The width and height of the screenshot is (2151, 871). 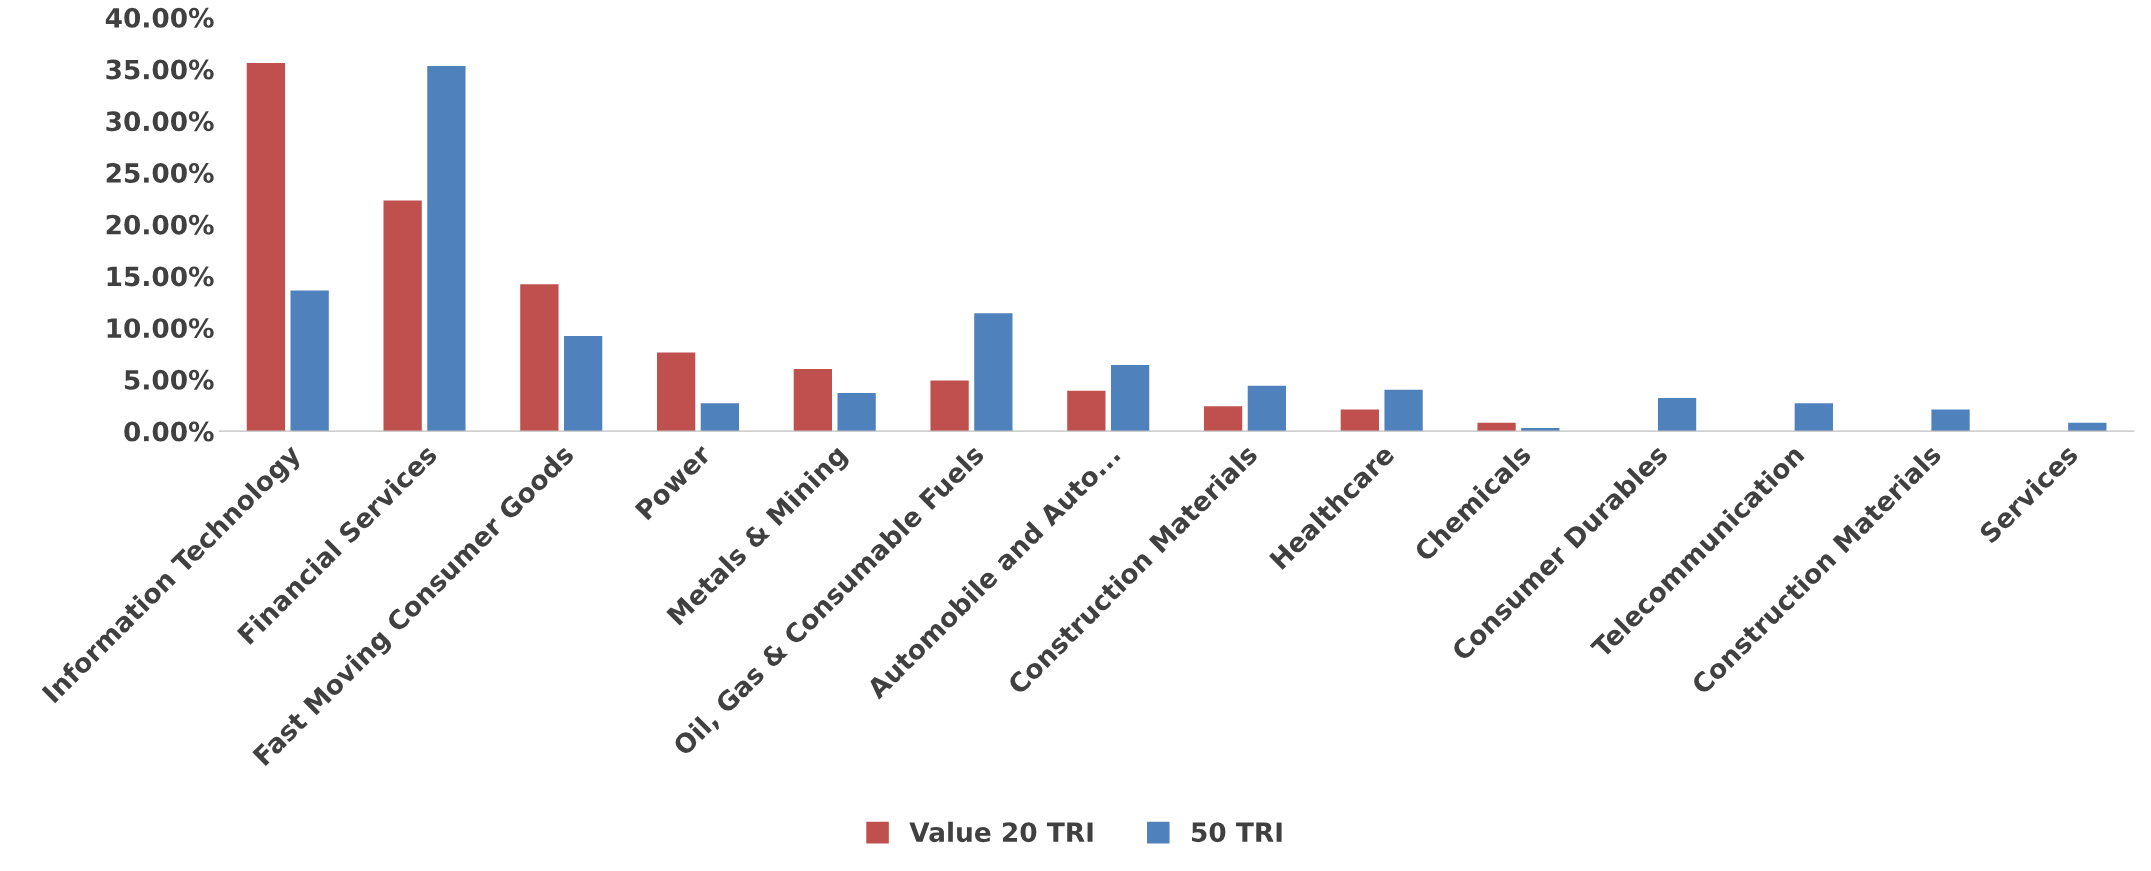 What do you see at coordinates (160, 121) in the screenshot?
I see `y-tick-label: 30.00%` at bounding box center [160, 121].